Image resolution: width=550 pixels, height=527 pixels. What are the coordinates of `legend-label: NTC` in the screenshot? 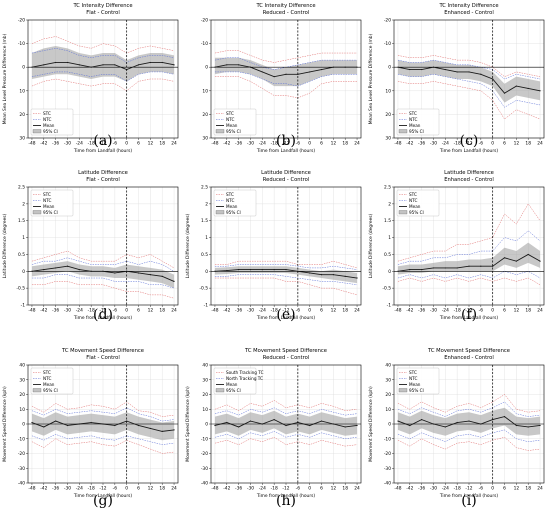 It's located at (413, 200).